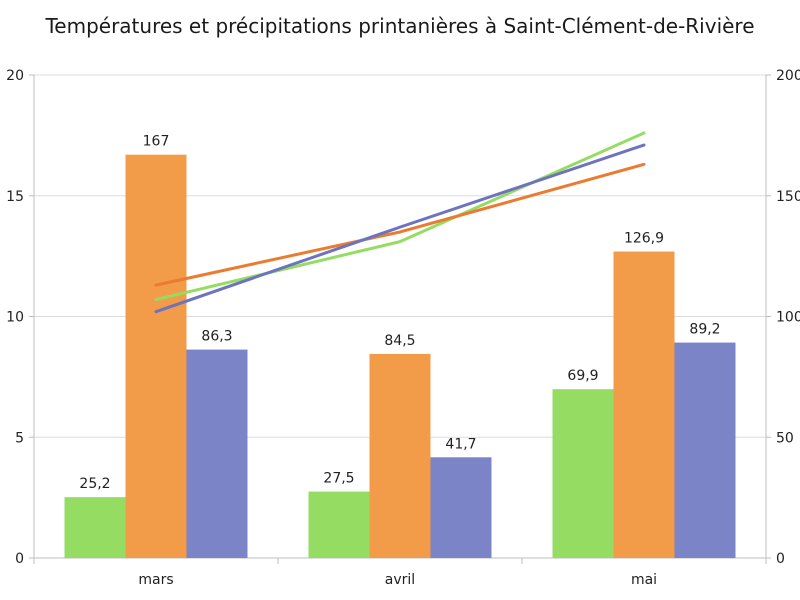  What do you see at coordinates (582, 376) in the screenshot?
I see `bar-value-label: 69,9` at bounding box center [582, 376].